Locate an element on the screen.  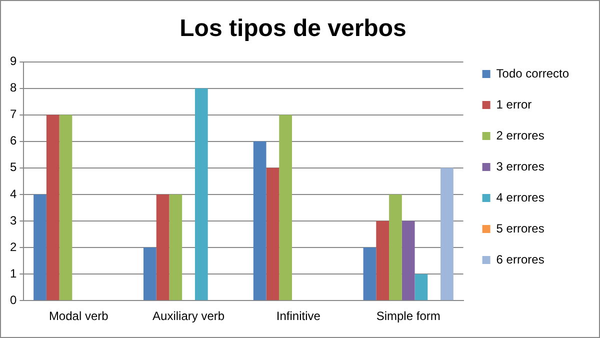
y-tick-label: 7 is located at coordinates (13, 114).